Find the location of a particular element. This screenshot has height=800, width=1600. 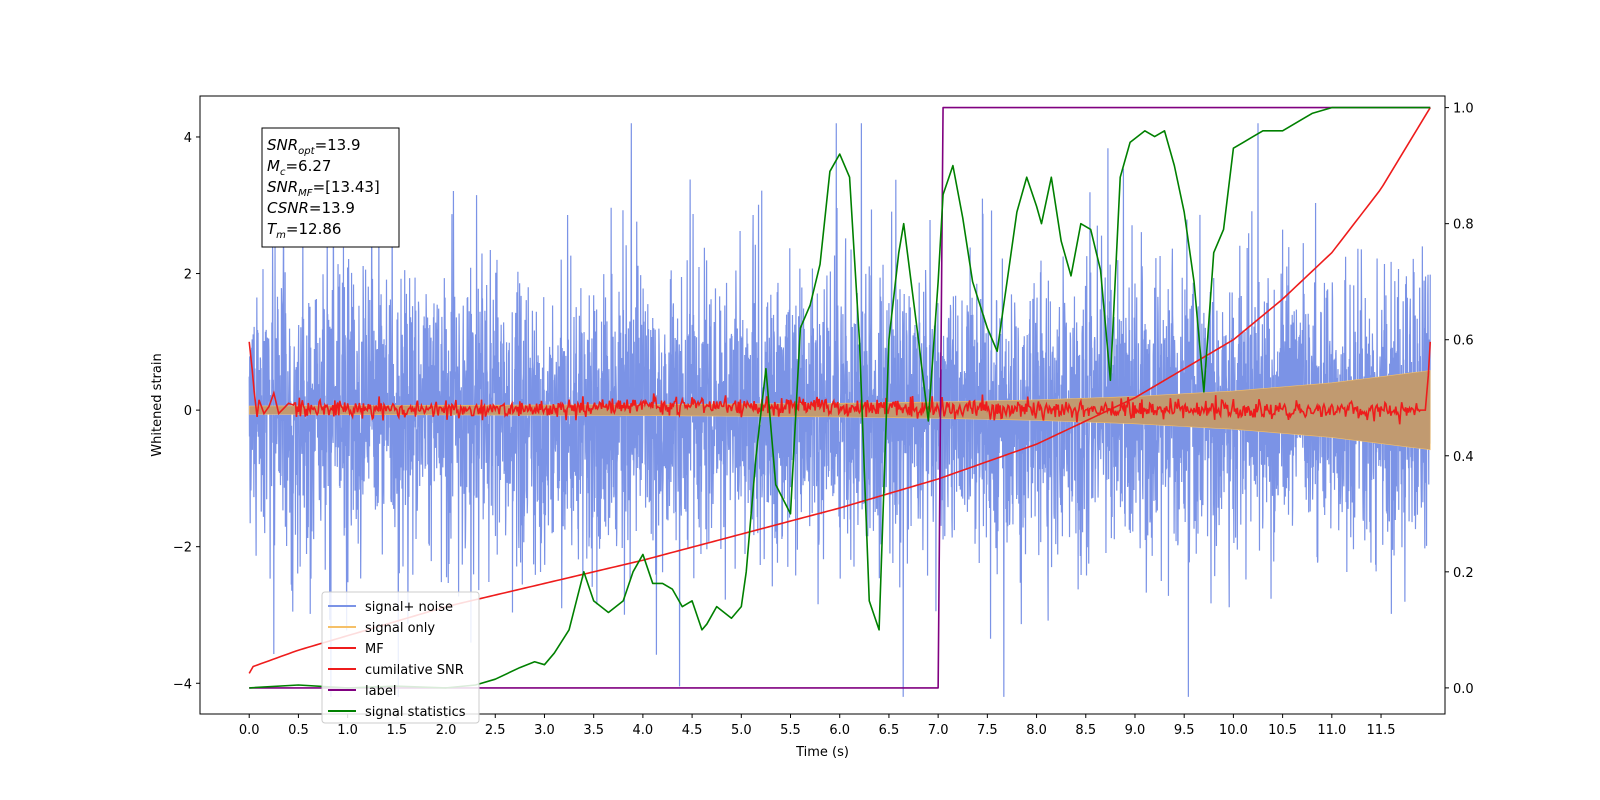

y-axis-label: Whitened strain is located at coordinates (157, 404).